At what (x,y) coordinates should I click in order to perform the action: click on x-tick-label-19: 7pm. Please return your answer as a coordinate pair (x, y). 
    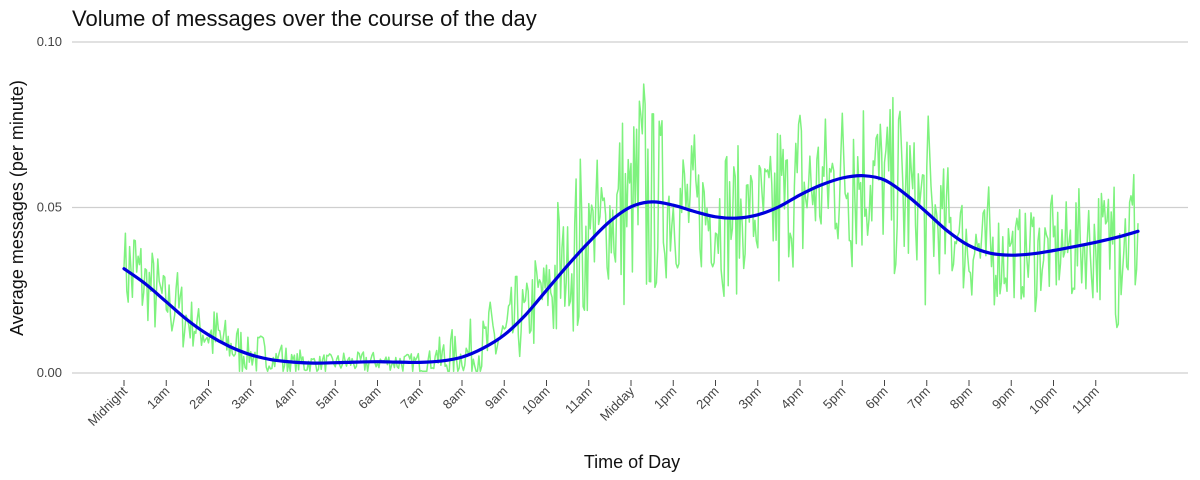
    Looking at the image, I should click on (918, 398).